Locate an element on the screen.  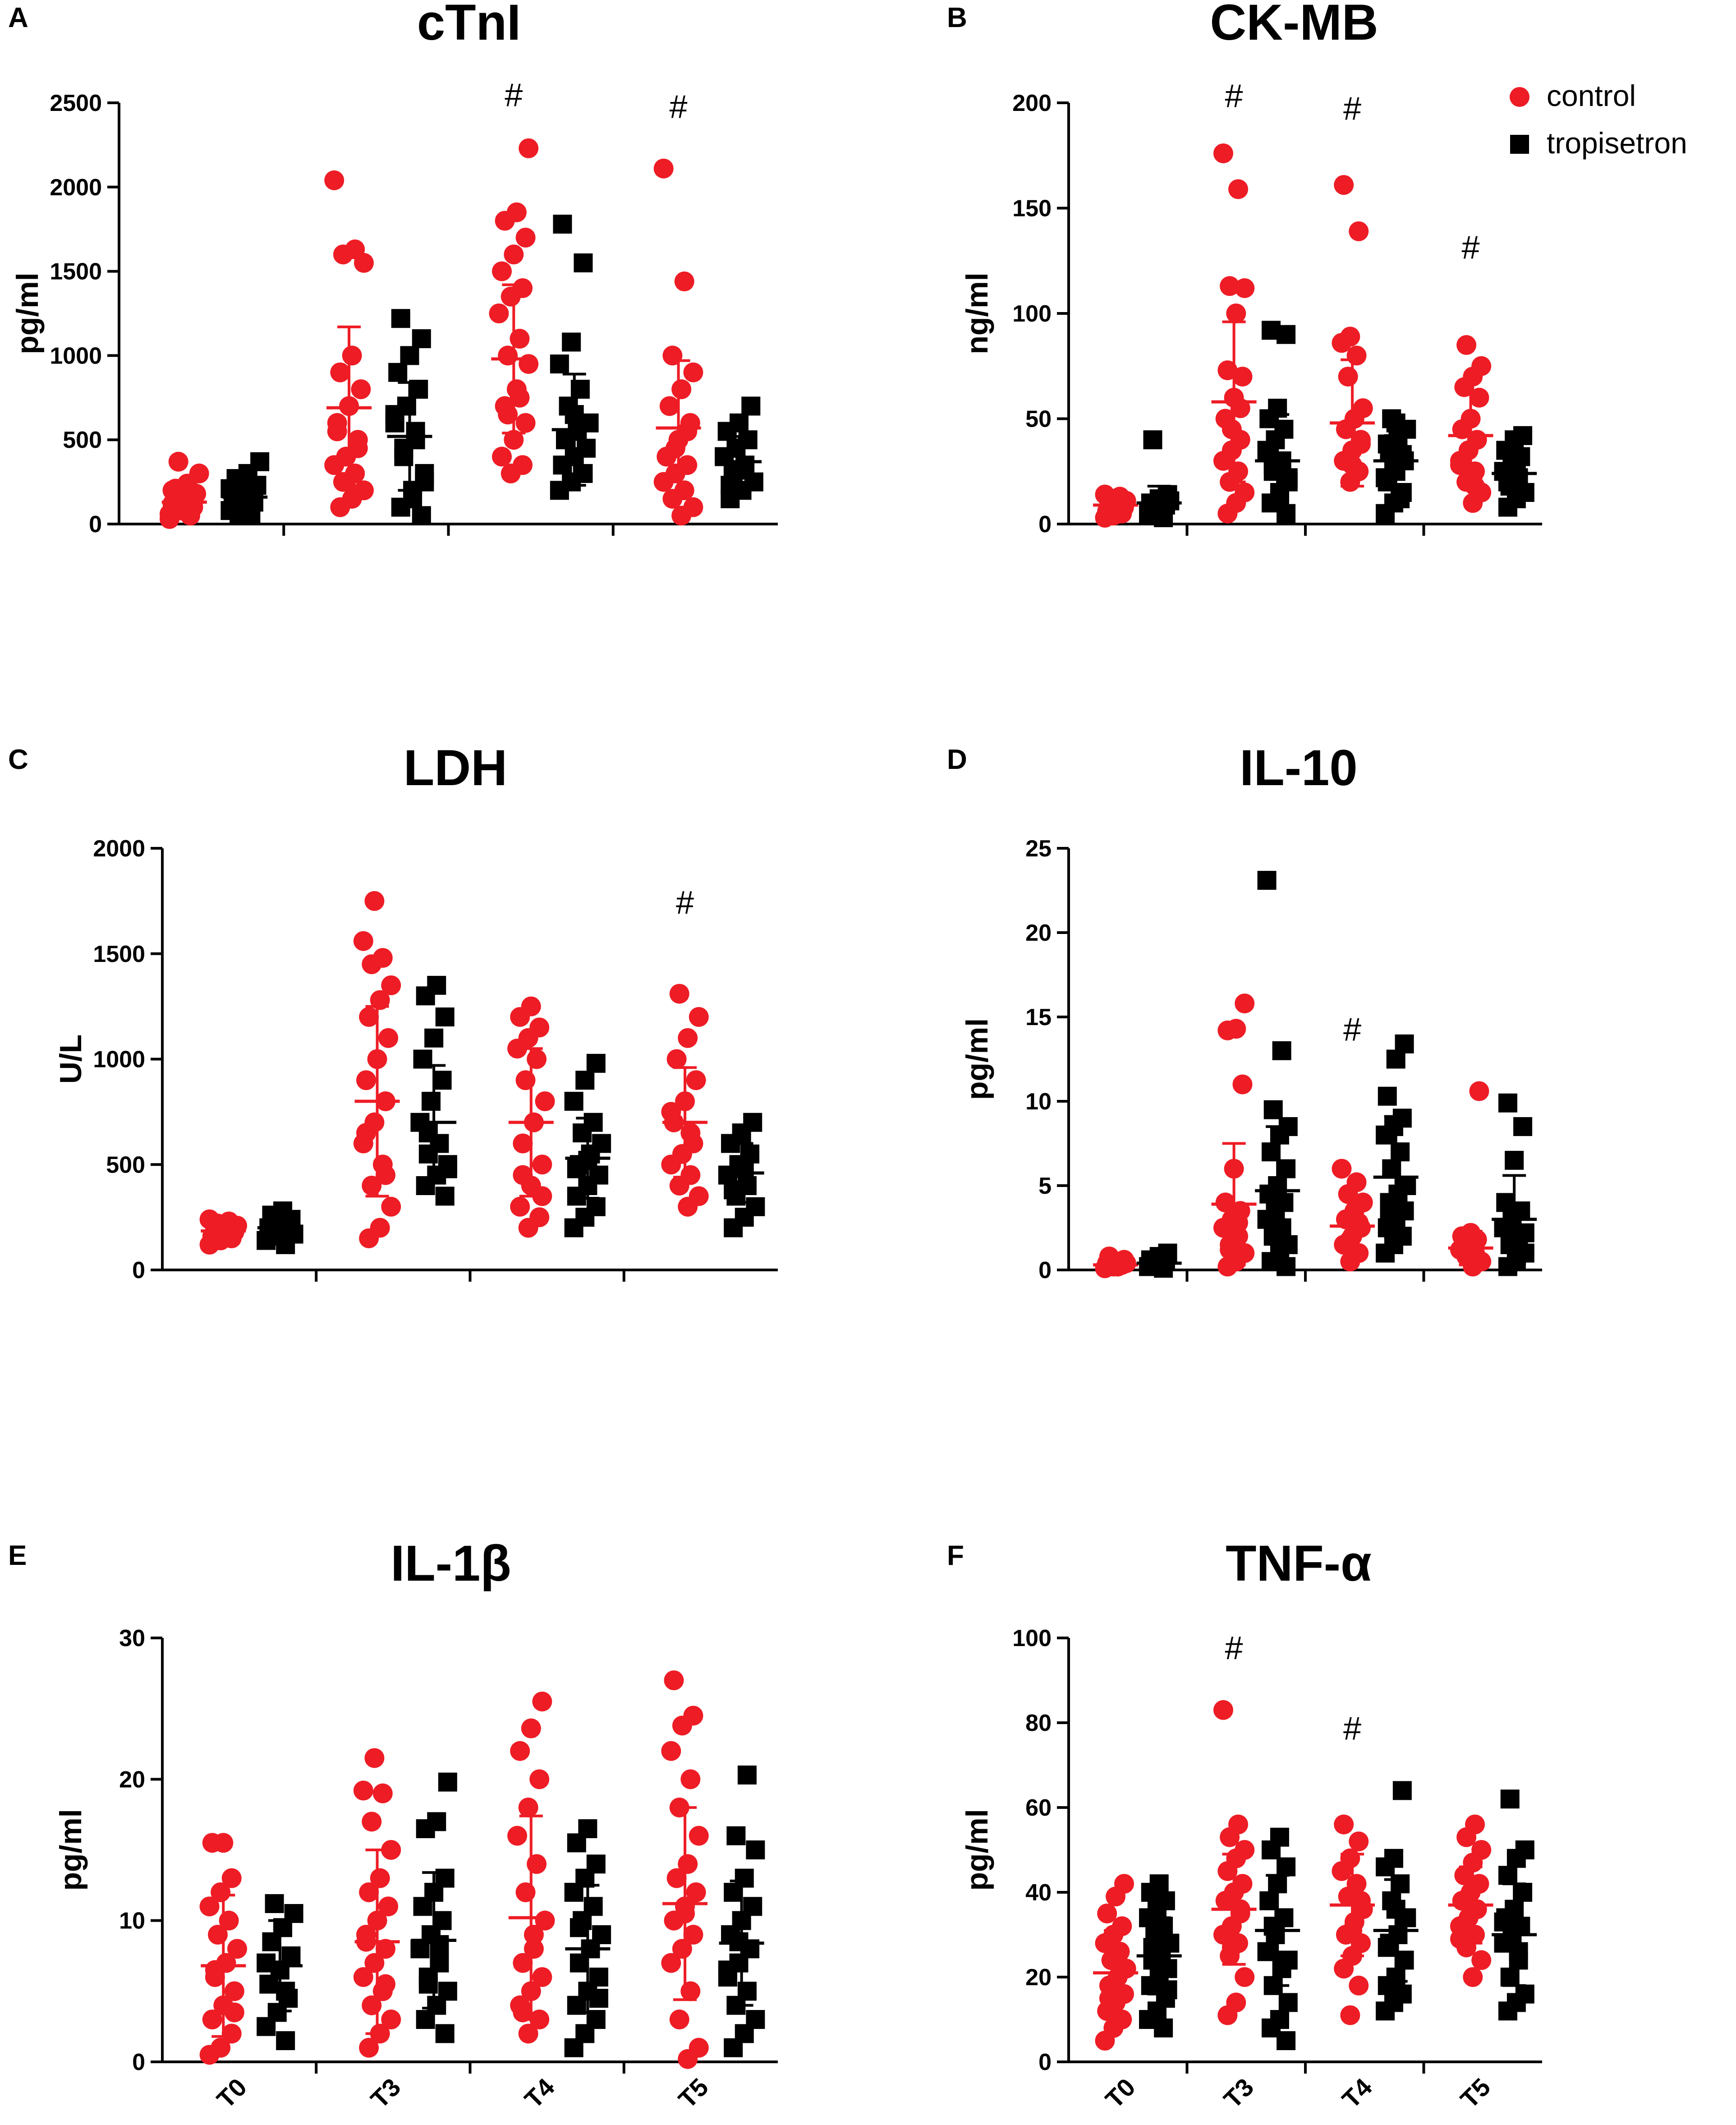
panel-letter: E is located at coordinates (17, 1556).